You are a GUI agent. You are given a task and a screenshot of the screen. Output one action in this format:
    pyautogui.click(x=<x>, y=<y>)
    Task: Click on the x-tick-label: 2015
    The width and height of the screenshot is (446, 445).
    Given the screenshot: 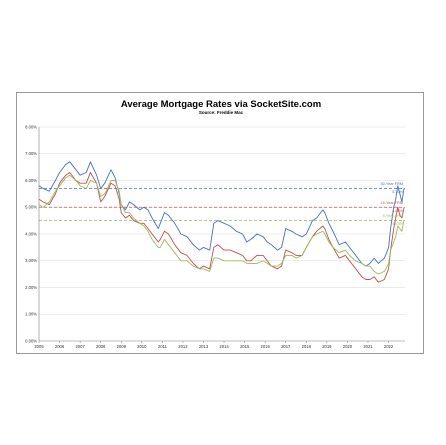 What is the action you would take?
    pyautogui.click(x=245, y=346)
    